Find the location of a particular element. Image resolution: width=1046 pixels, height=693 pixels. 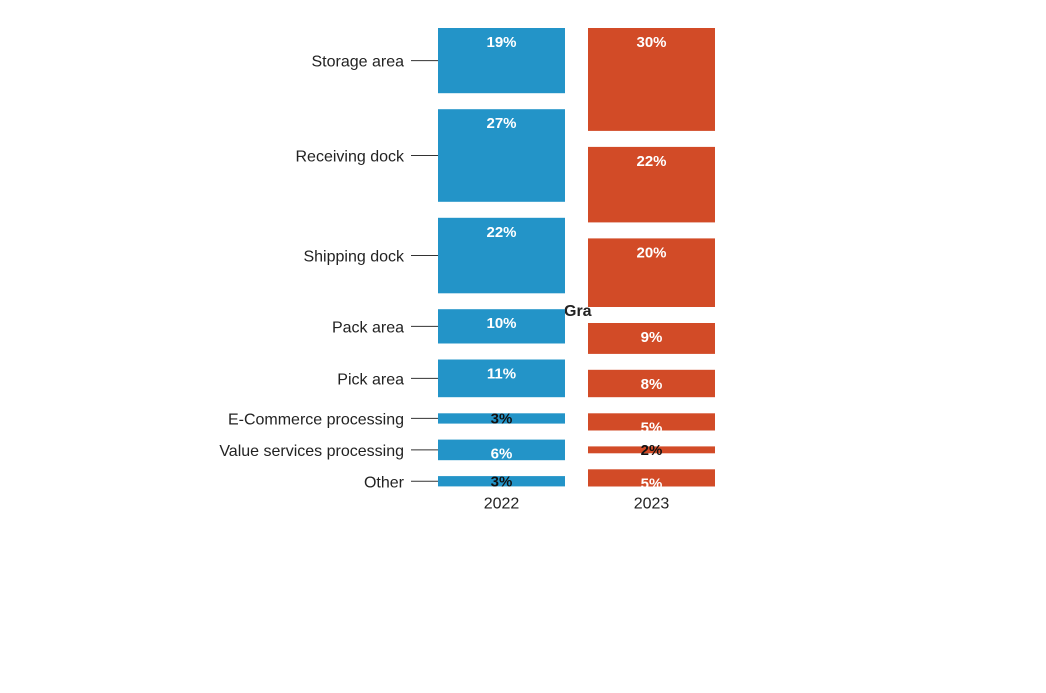

bar-2022-value-services-processing is located at coordinates (501, 450).